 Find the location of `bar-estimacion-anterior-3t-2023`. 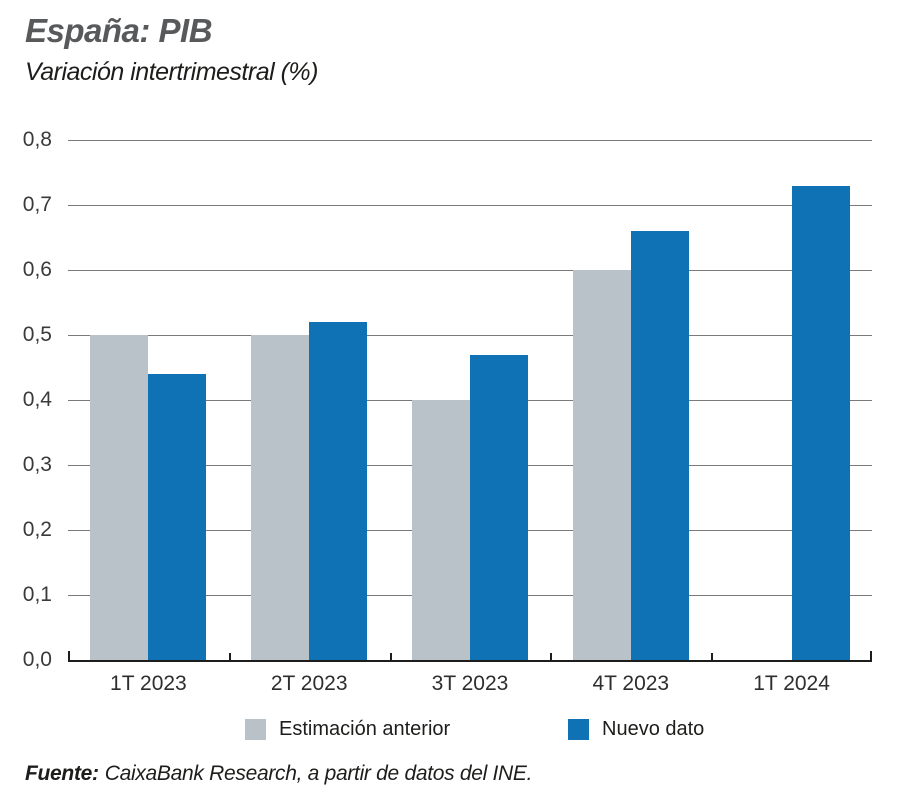

bar-estimacion-anterior-3t-2023 is located at coordinates (441, 530).